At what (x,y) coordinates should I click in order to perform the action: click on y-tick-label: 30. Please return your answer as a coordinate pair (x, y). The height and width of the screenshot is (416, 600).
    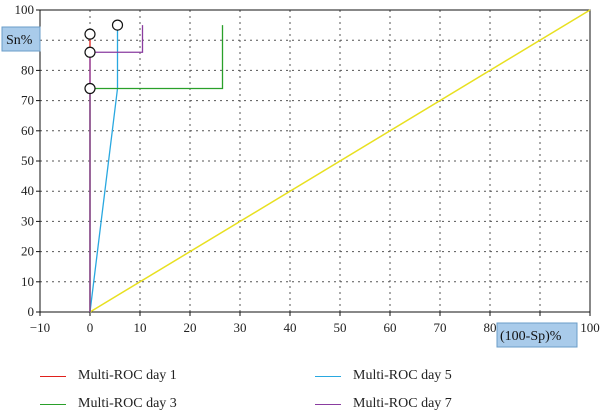
    Looking at the image, I should click on (27, 220).